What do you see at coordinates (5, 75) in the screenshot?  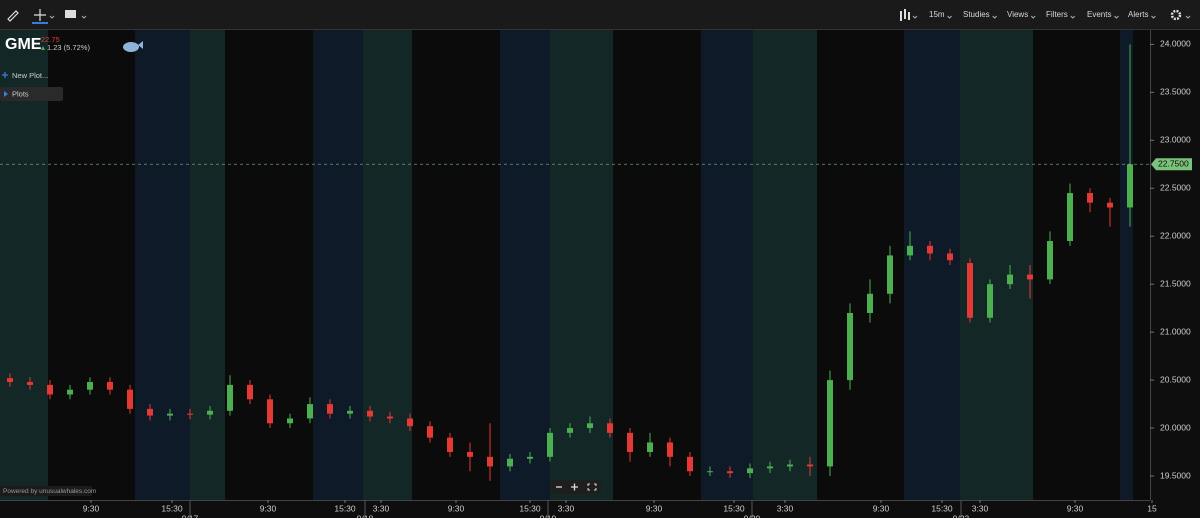 I see `plus-icon` at bounding box center [5, 75].